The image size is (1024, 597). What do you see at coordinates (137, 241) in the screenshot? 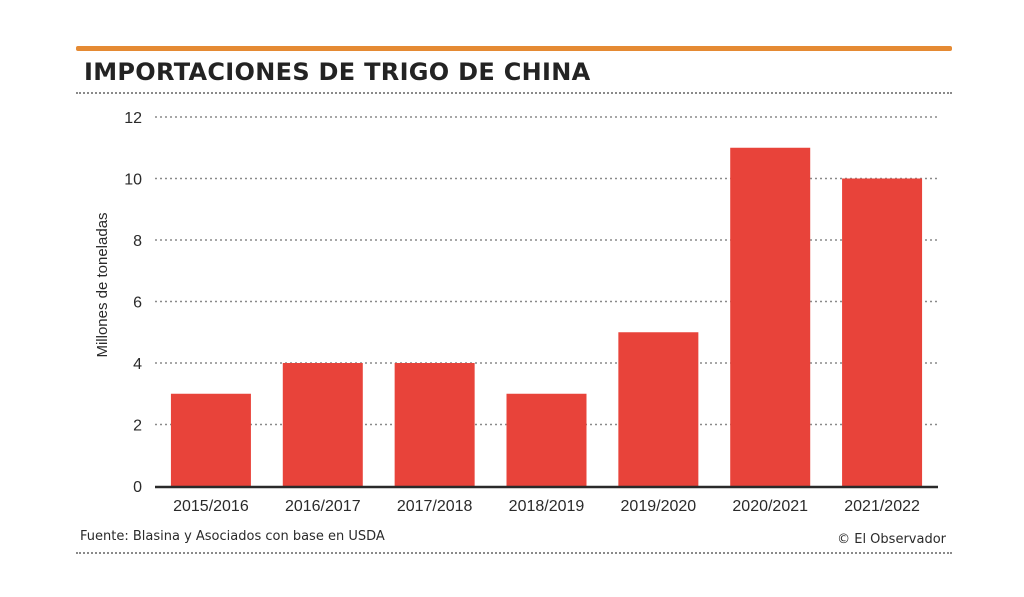
I see `y-tick-label: 8` at bounding box center [137, 241].